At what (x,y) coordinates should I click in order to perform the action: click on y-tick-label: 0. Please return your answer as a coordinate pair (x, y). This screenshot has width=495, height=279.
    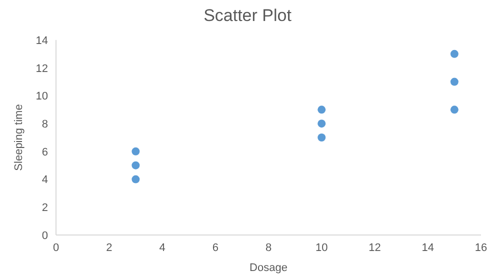
    Looking at the image, I should click on (45, 236).